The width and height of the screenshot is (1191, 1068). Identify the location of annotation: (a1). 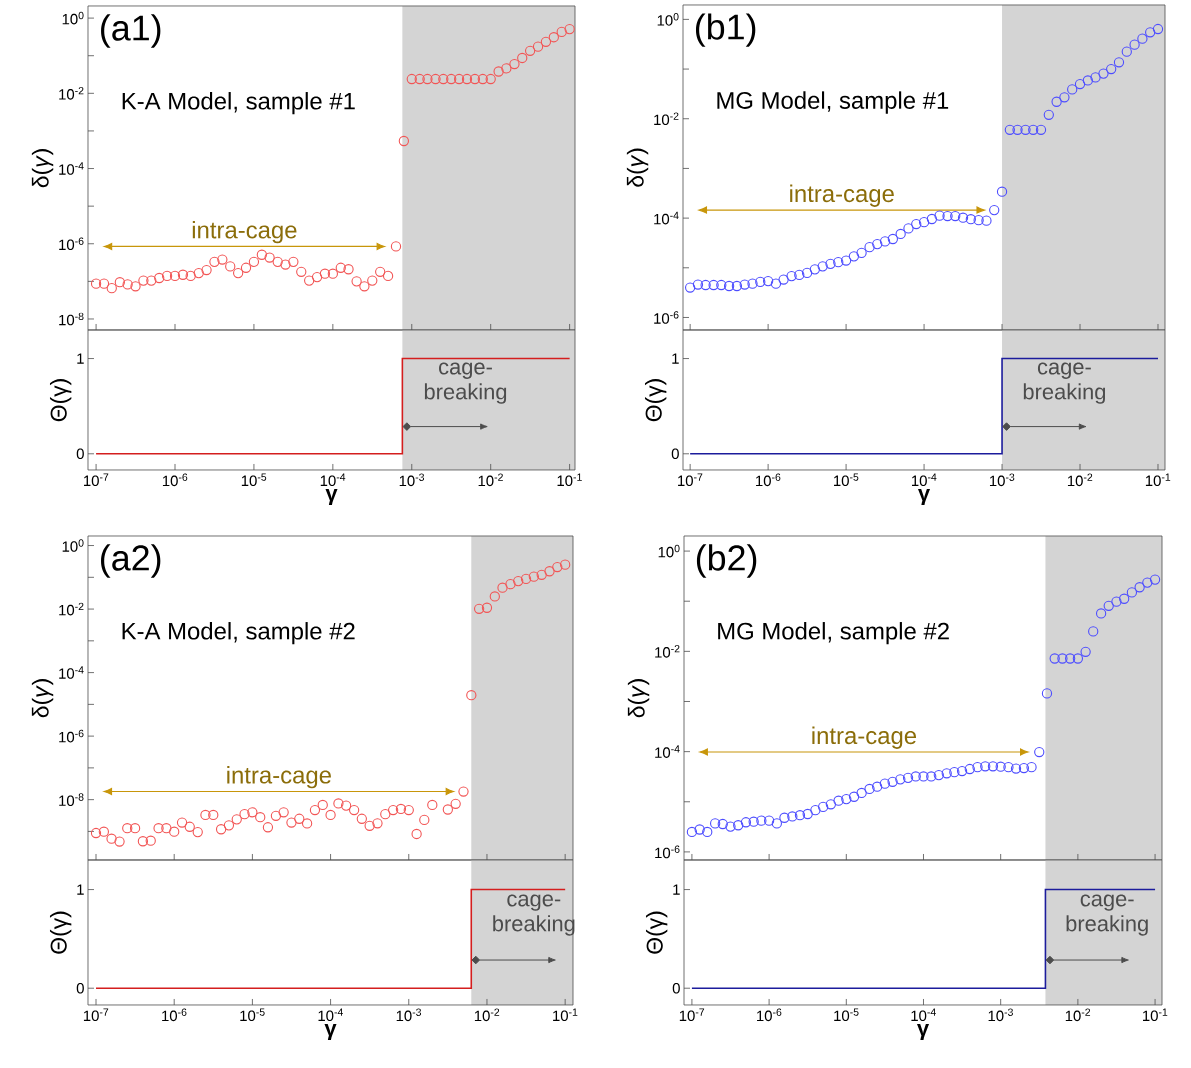
(131, 31).